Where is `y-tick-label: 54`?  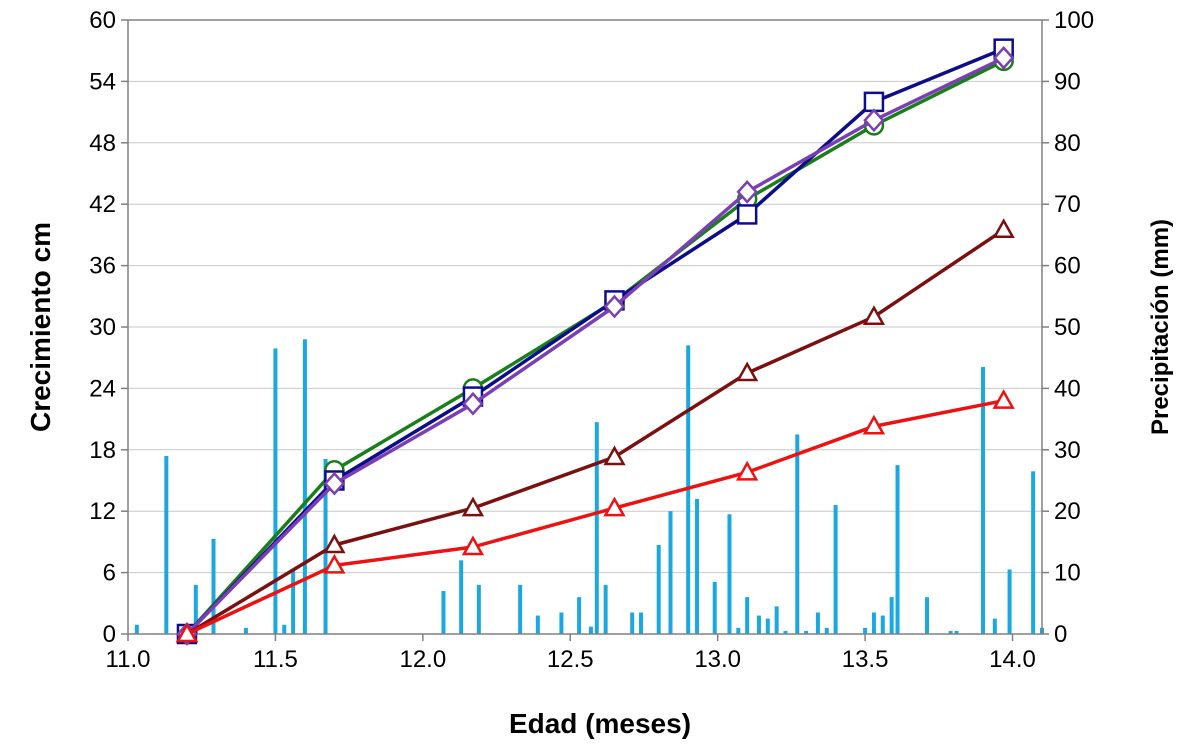
y-tick-label: 54 is located at coordinates (102, 81).